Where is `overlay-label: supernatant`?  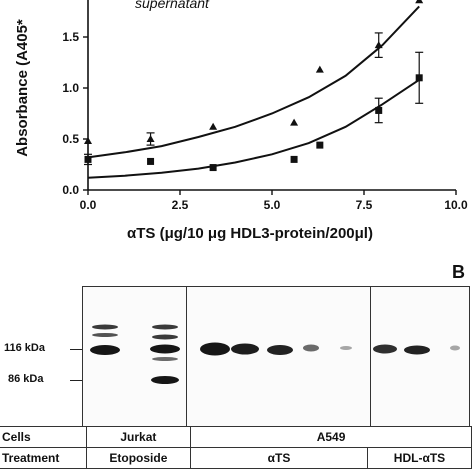 overlay-label: supernatant is located at coordinates (172, 5).